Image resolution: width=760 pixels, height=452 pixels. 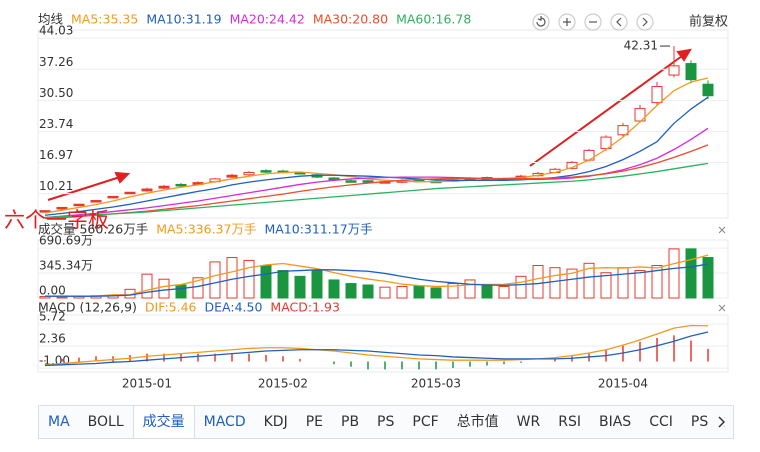 What do you see at coordinates (661, 422) in the screenshot?
I see `indicator-tab: CCI` at bounding box center [661, 422].